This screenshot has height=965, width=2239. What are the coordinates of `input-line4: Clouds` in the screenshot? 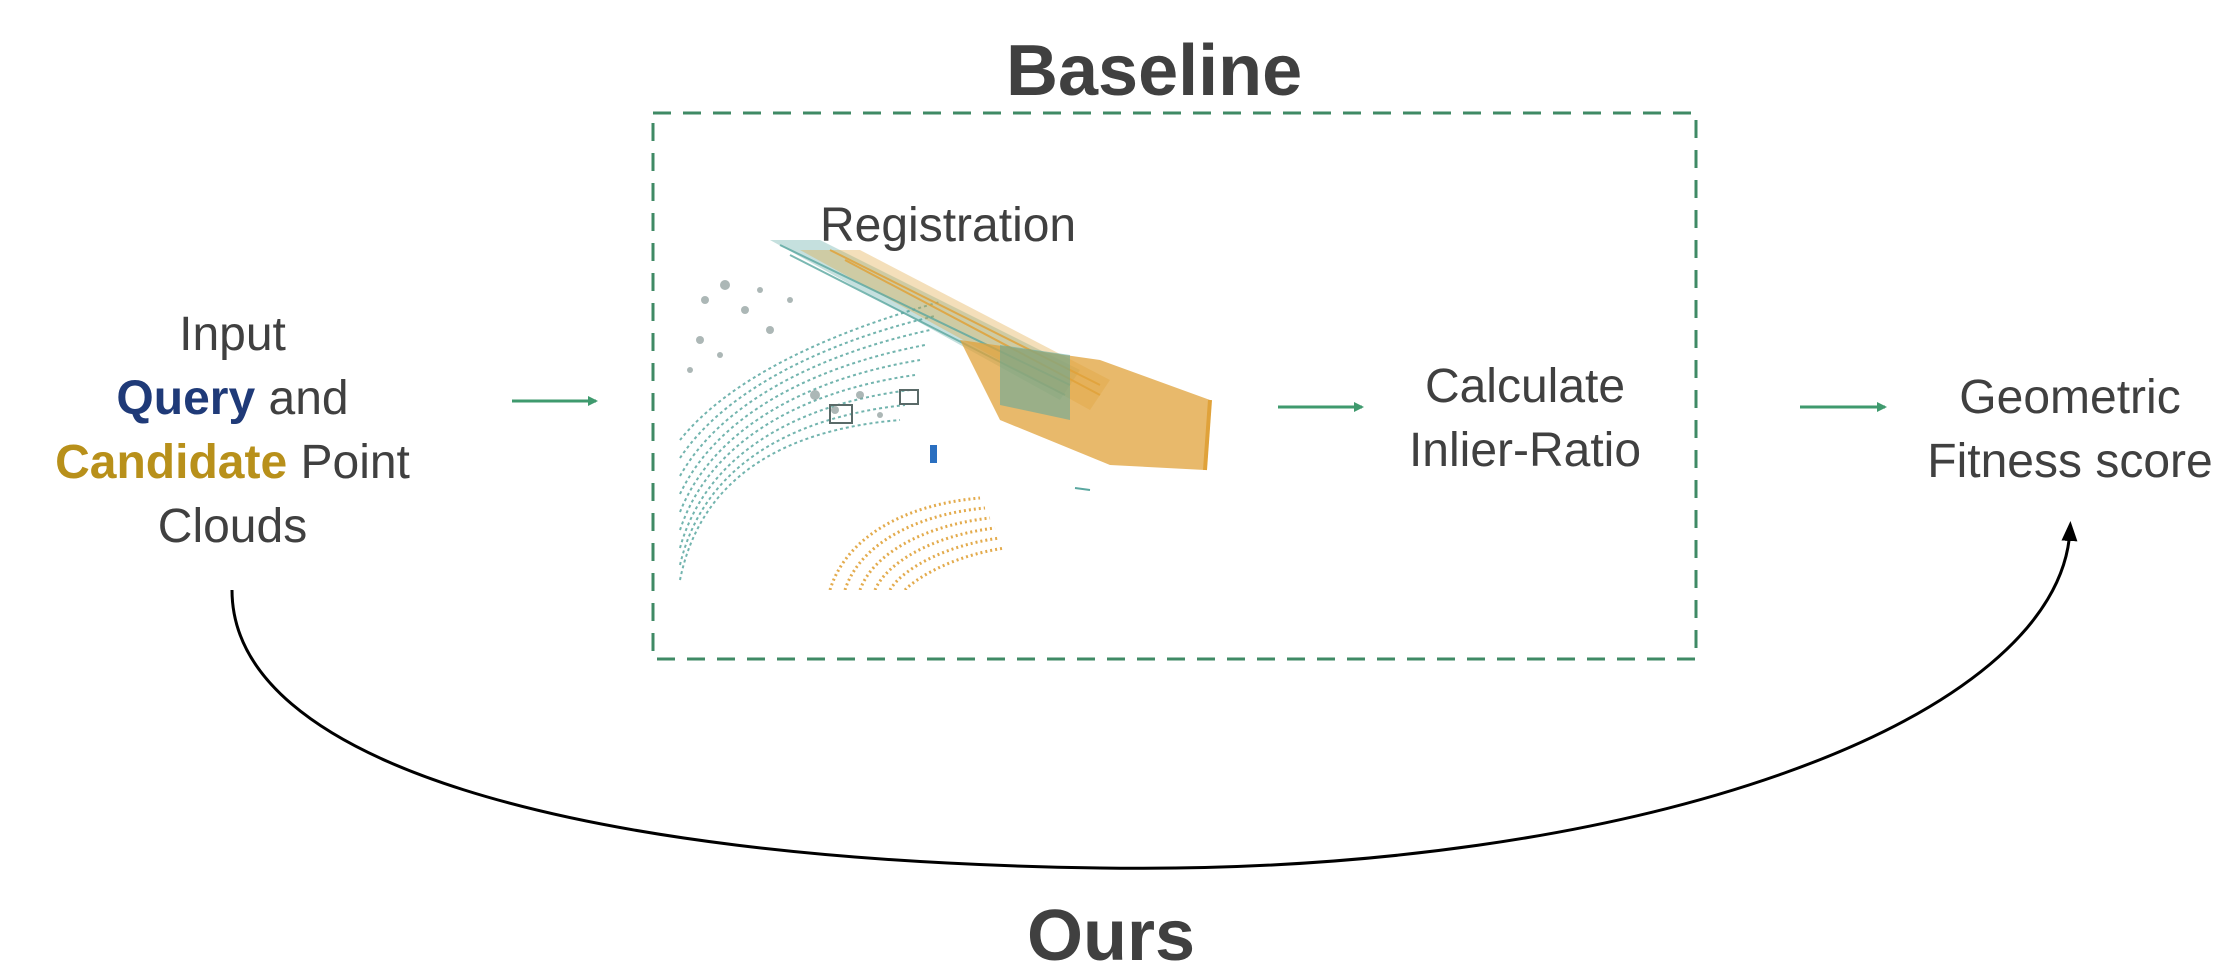 It's located at (232, 526).